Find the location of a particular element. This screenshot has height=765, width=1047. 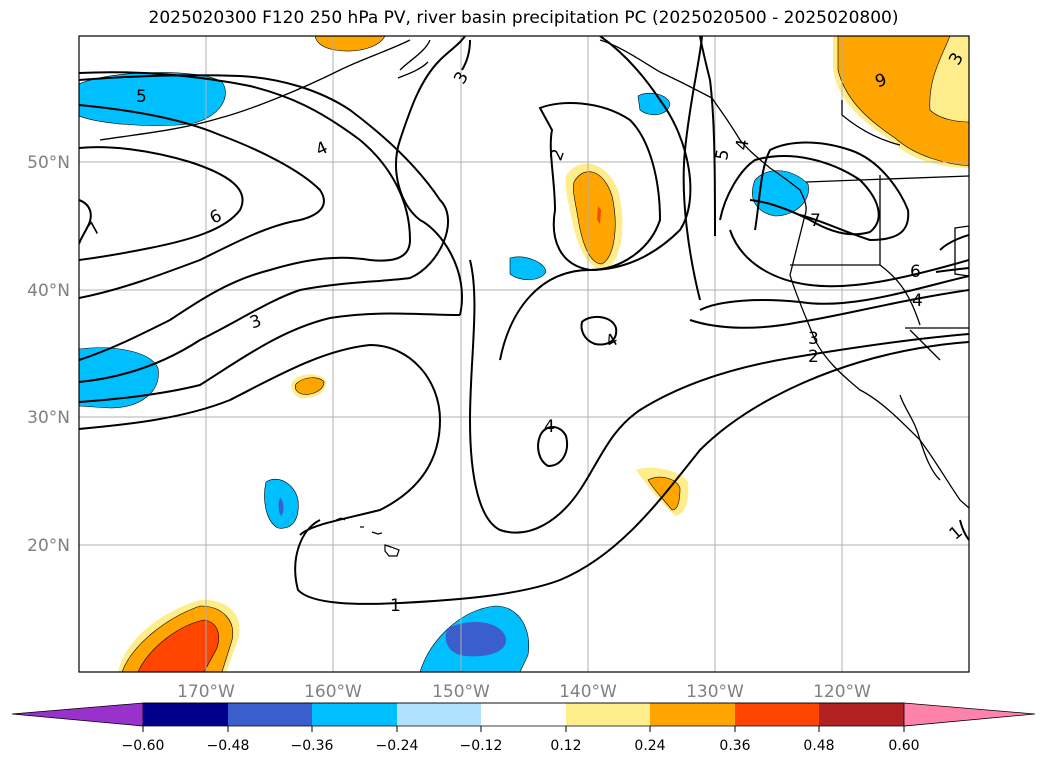

lon-label-120w: 120°W is located at coordinates (842, 692).